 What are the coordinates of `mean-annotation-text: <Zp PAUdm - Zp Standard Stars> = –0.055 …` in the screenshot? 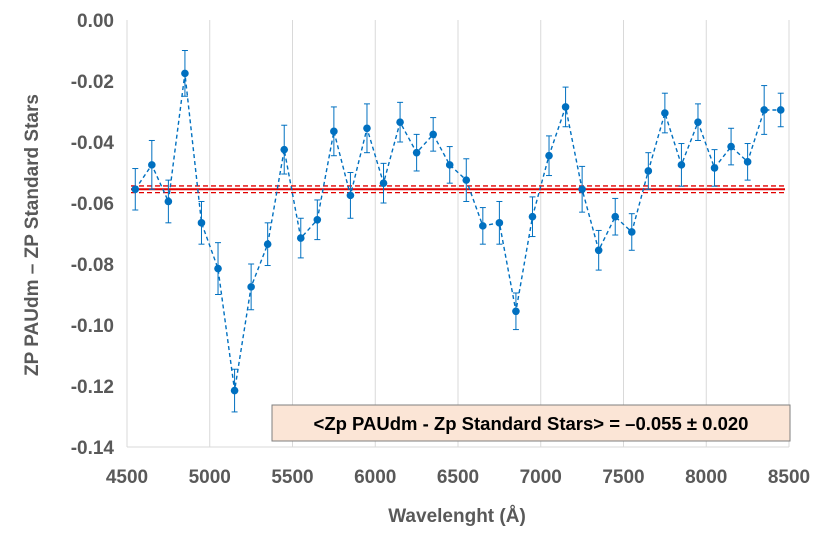 It's located at (531, 423).